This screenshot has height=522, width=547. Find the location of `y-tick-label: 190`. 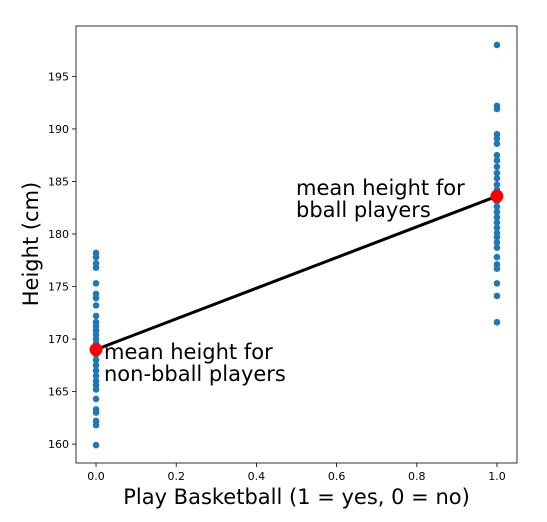

y-tick-label: 190 is located at coordinates (58, 129).